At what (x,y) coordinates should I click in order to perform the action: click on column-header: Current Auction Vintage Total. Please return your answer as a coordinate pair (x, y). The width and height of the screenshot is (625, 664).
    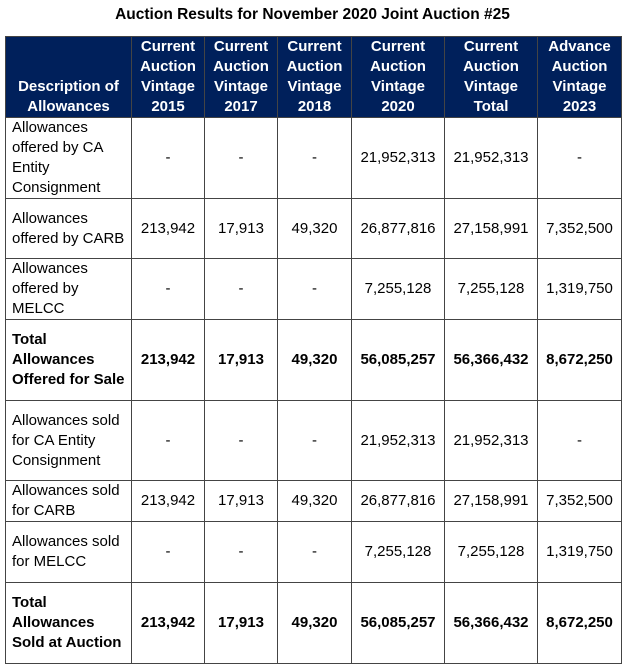
    Looking at the image, I should click on (491, 77).